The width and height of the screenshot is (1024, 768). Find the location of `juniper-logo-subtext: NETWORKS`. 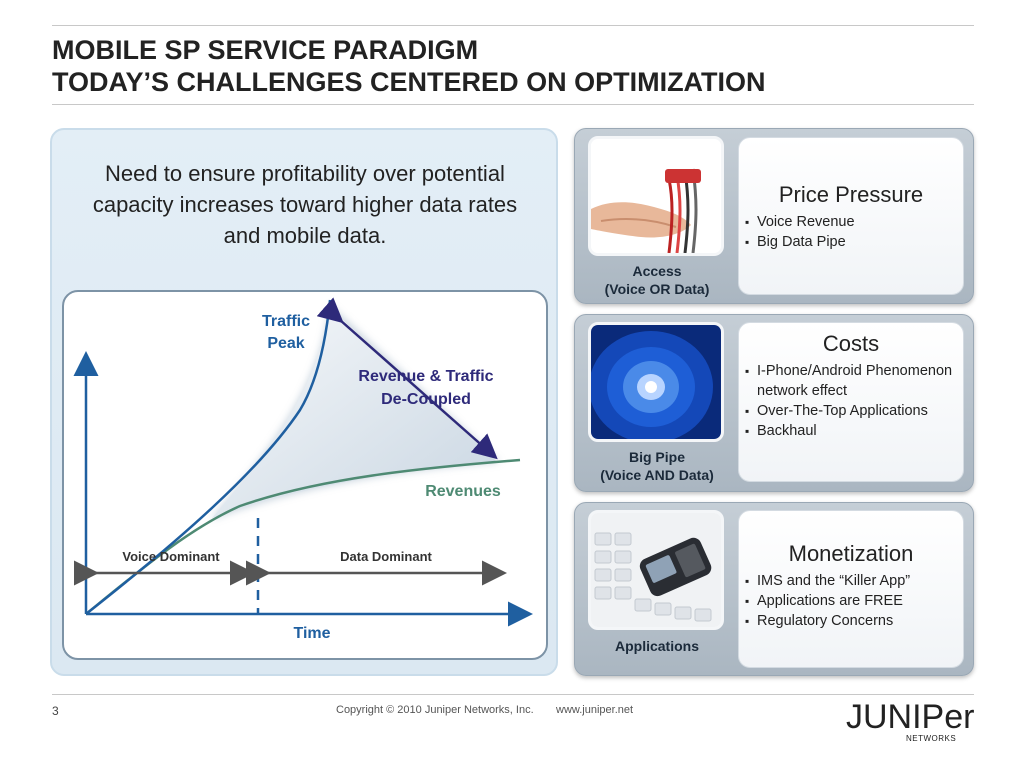

juniper-logo-subtext: NETWORKS is located at coordinates (931, 738).